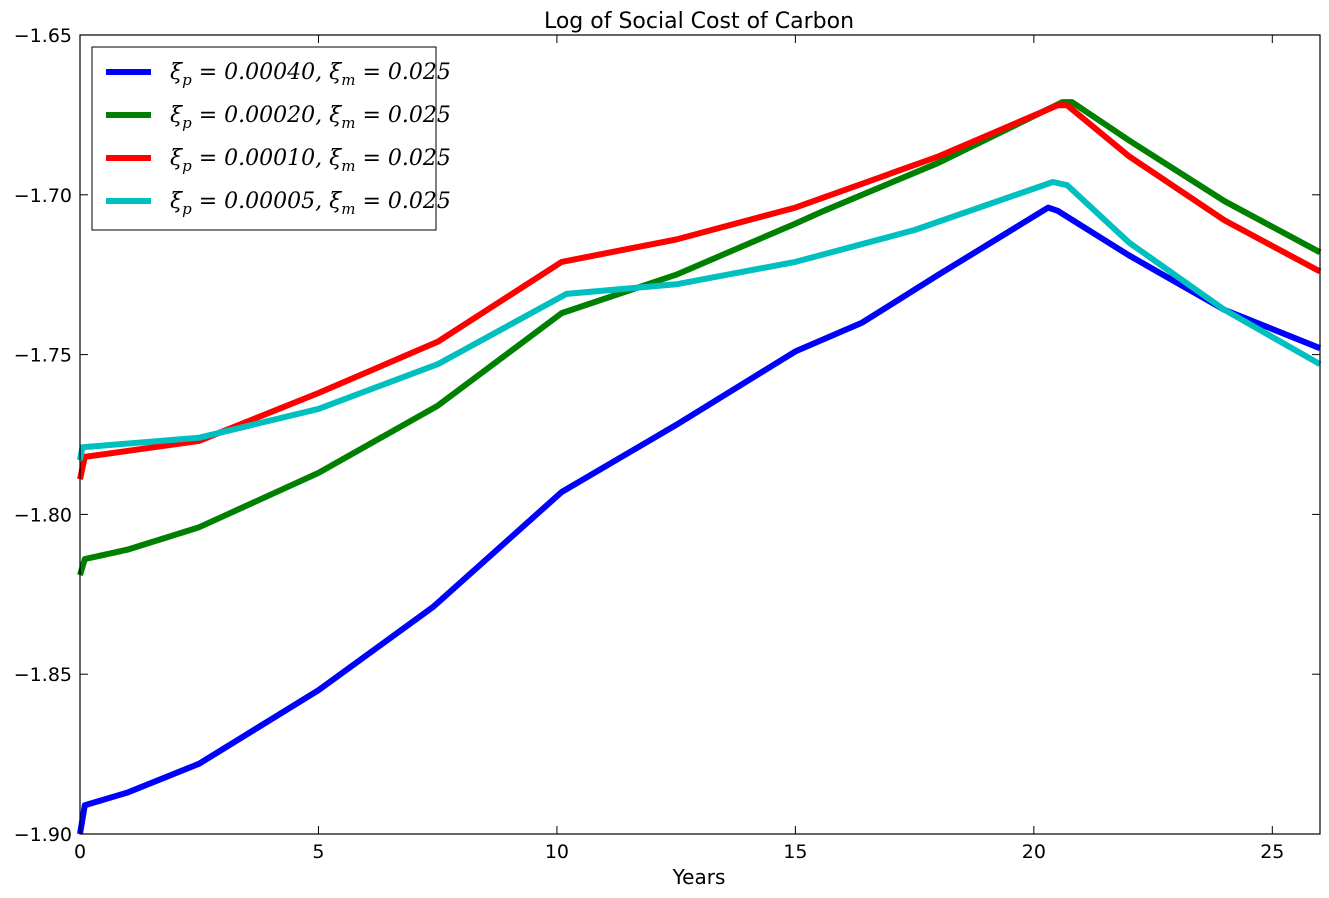 The image size is (1329, 898). What do you see at coordinates (318, 852) in the screenshot?
I see `x-tick-label: 5` at bounding box center [318, 852].